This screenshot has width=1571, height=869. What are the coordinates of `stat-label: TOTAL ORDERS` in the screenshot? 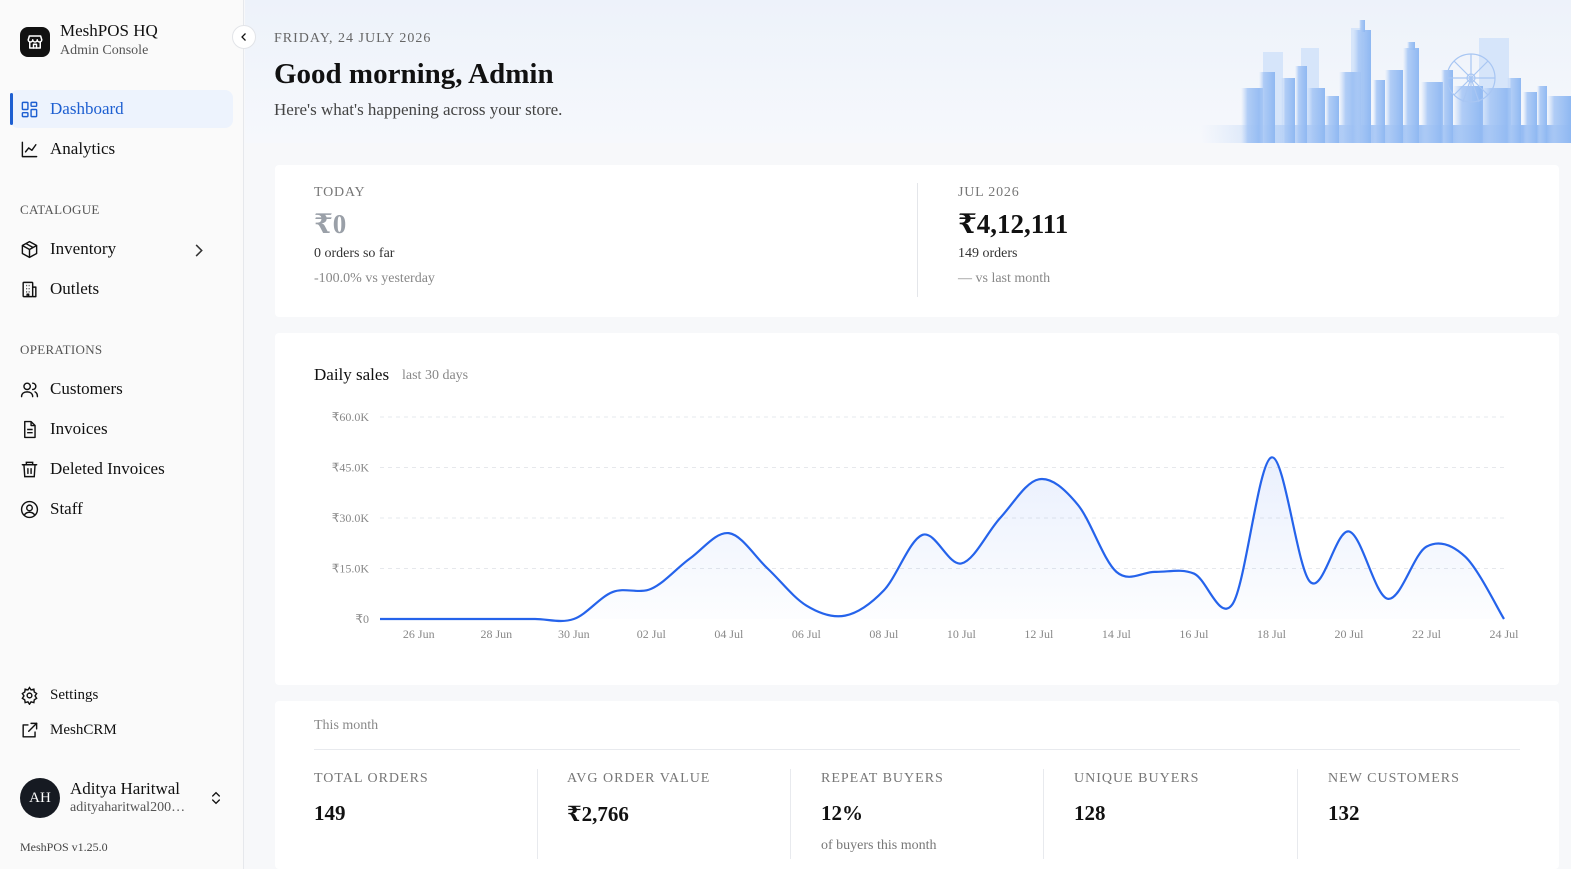 It's located at (371, 778).